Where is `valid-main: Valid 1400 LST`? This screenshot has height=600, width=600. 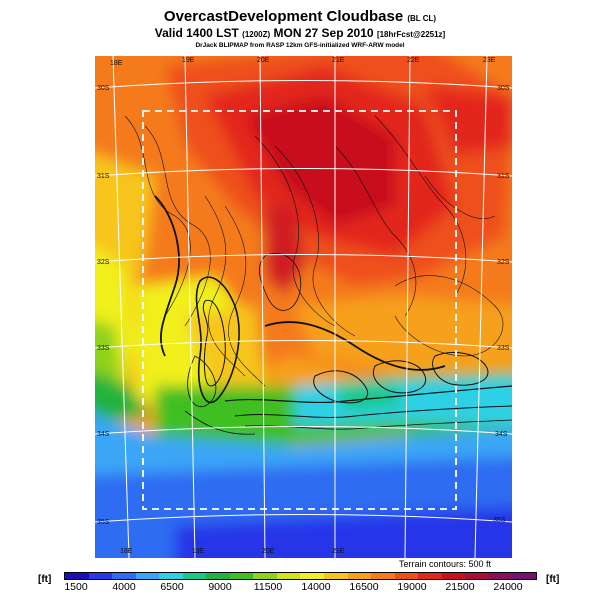 valid-main: Valid 1400 LST is located at coordinates (196, 33).